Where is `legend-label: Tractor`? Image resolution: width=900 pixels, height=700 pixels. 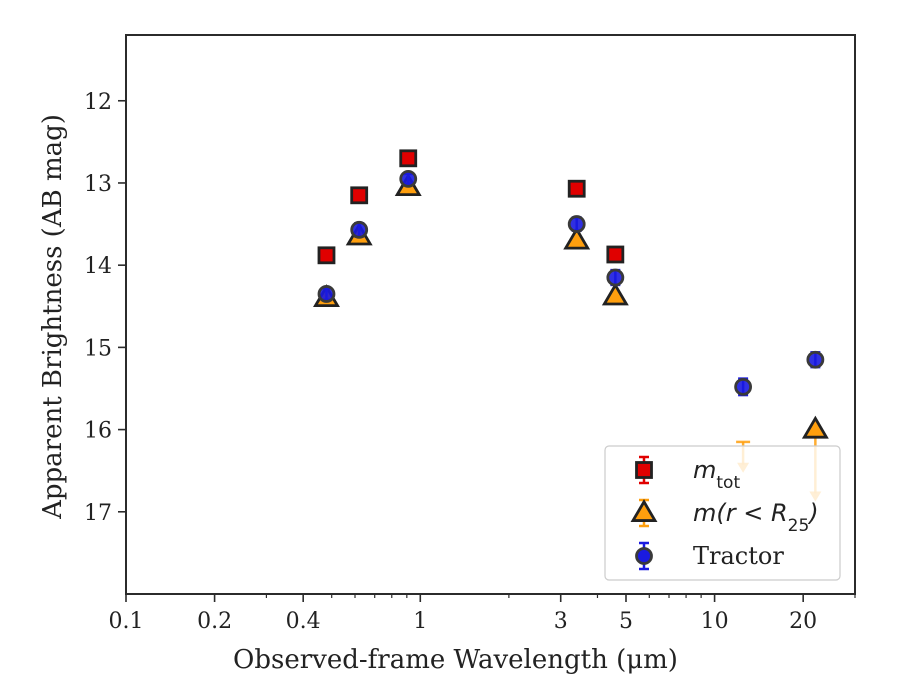
legend-label: Tractor is located at coordinates (738, 556).